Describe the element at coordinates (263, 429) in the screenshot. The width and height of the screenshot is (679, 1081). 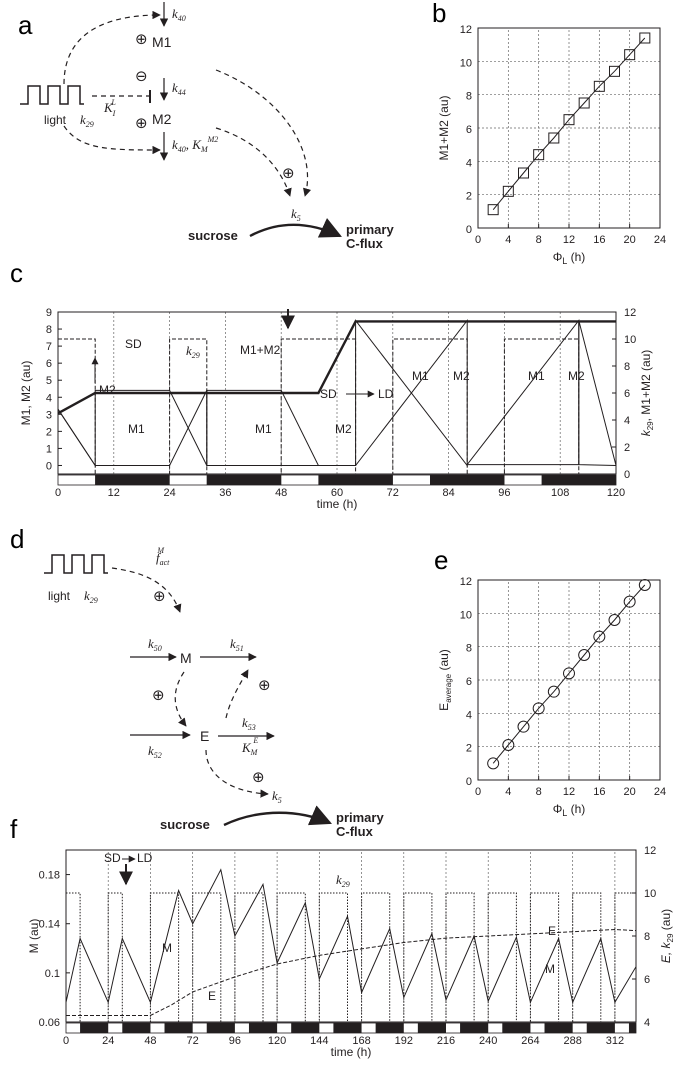
I see `m1-annotation-2: M1` at that location.